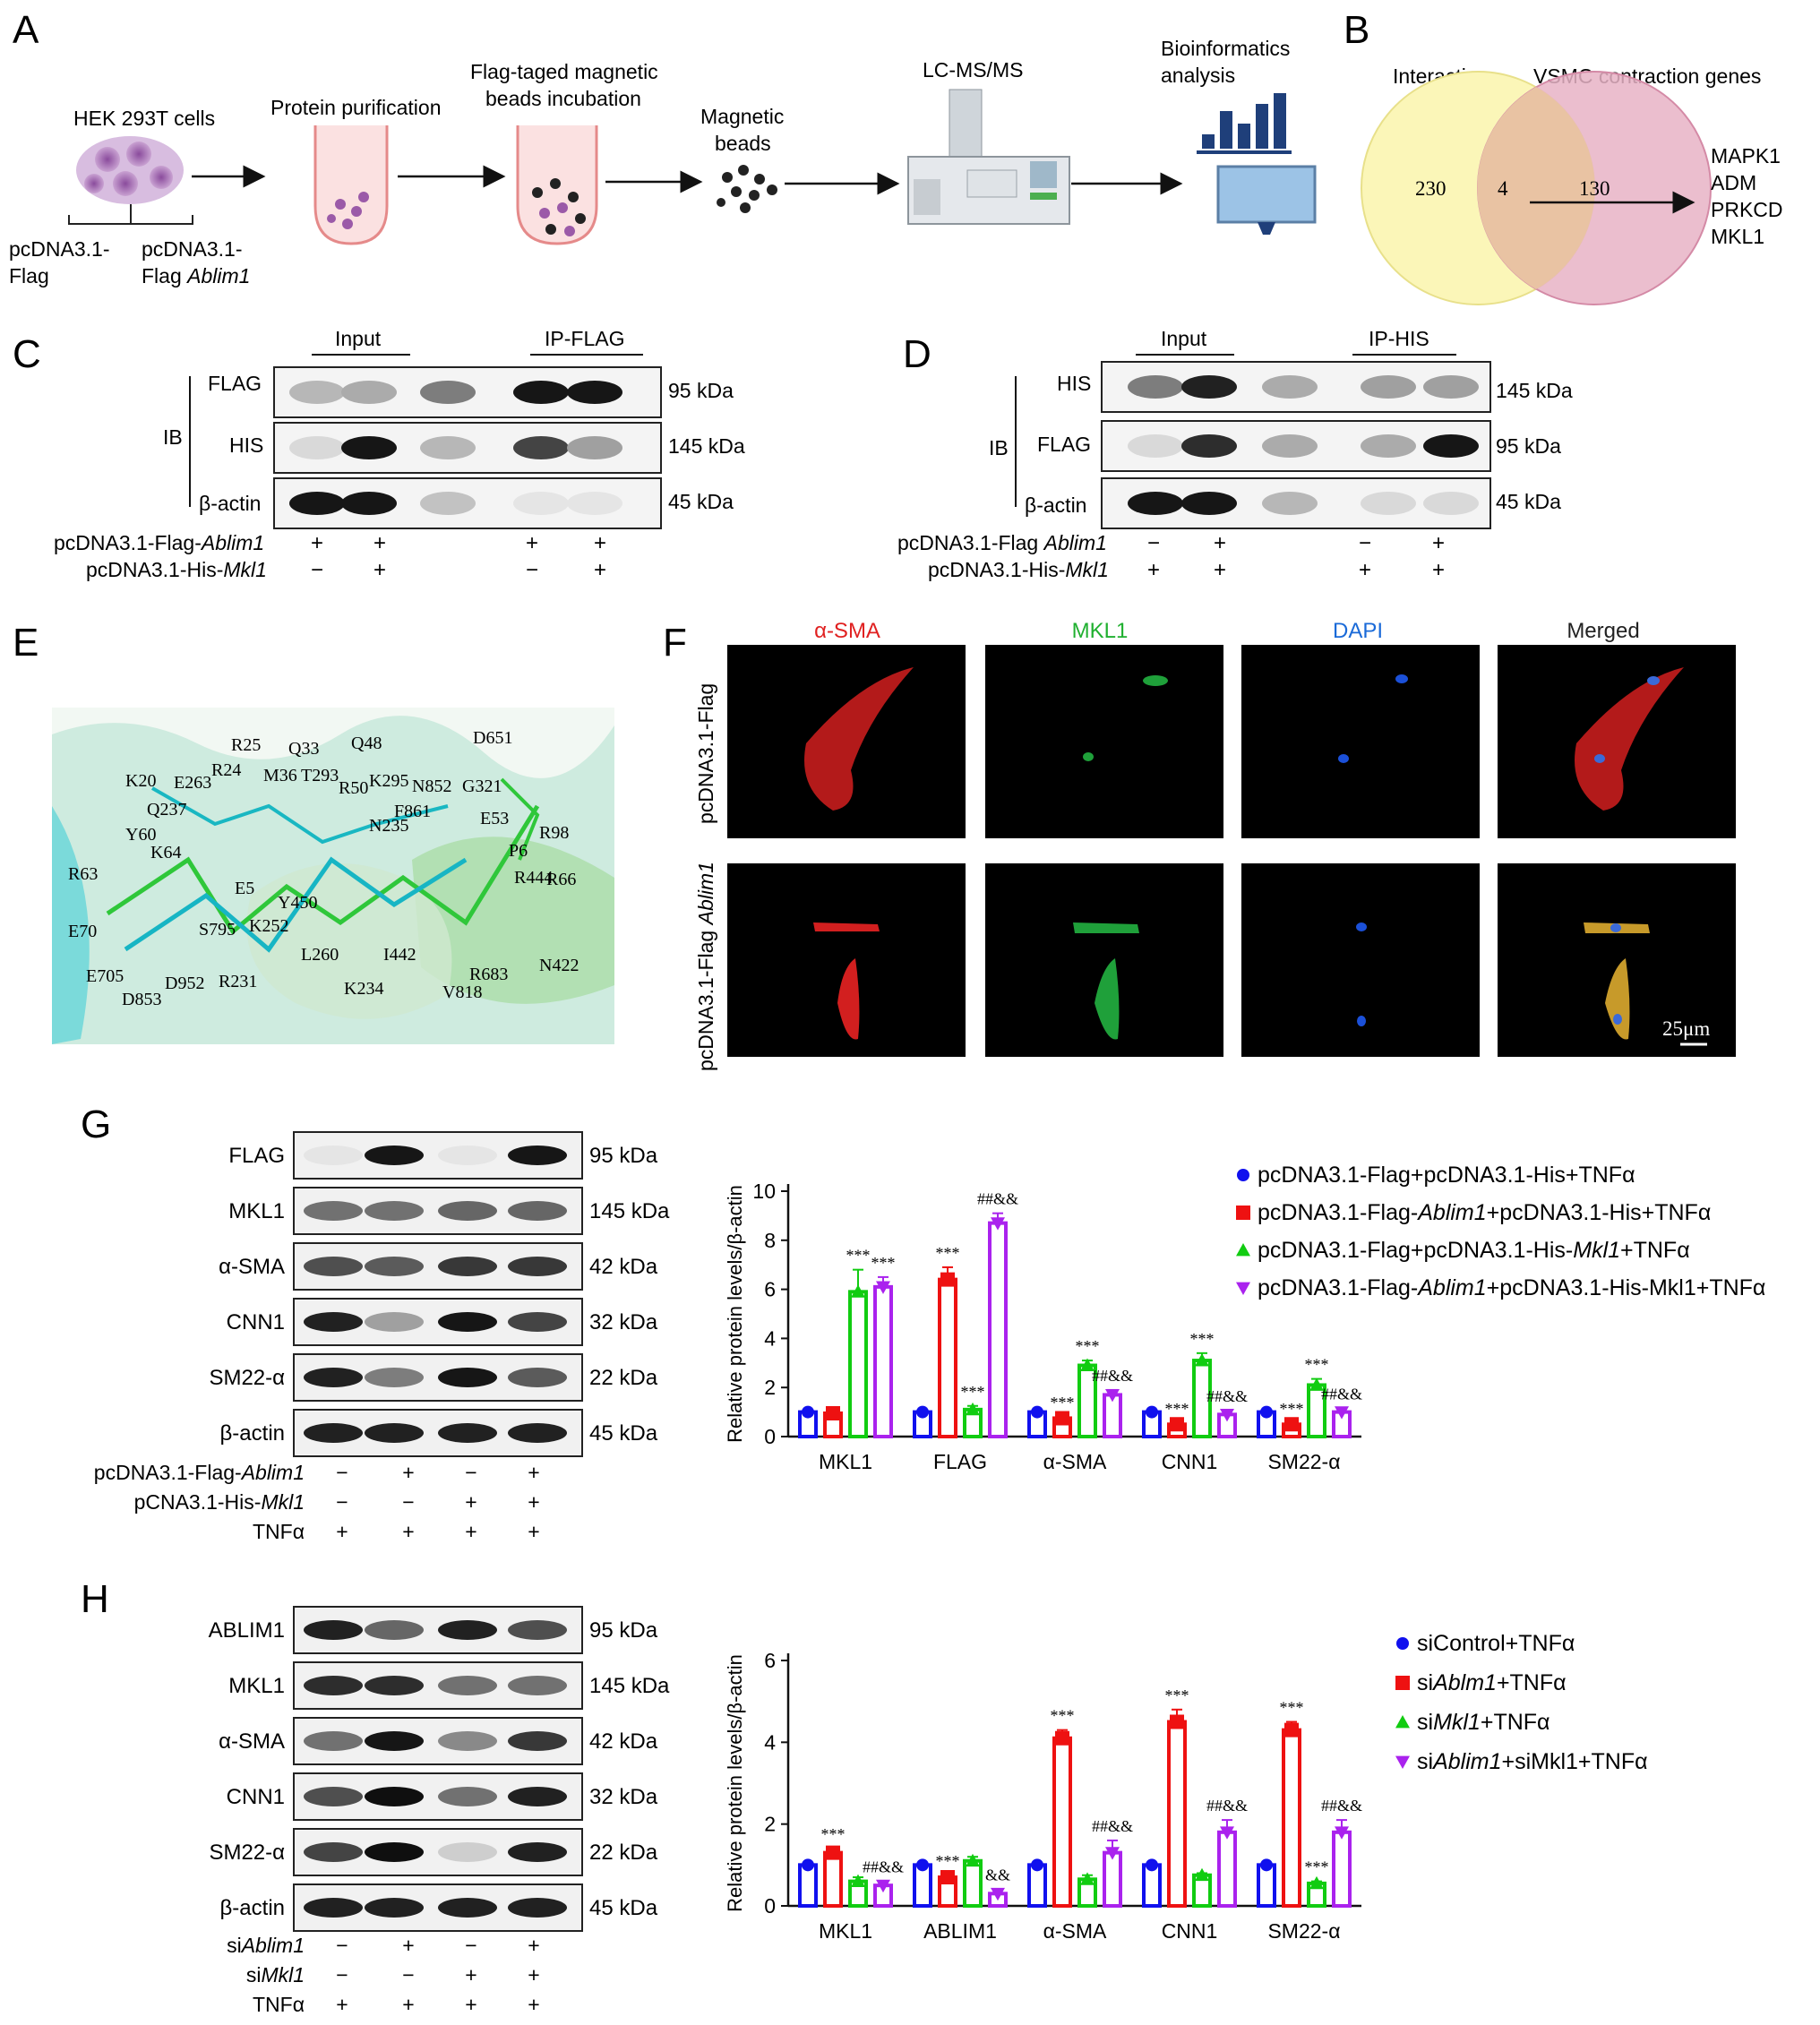 This screenshot has width=1820, height=2025. What do you see at coordinates (1087, 570) in the screenshot?
I see `d-cond2-b: Mkl1` at bounding box center [1087, 570].